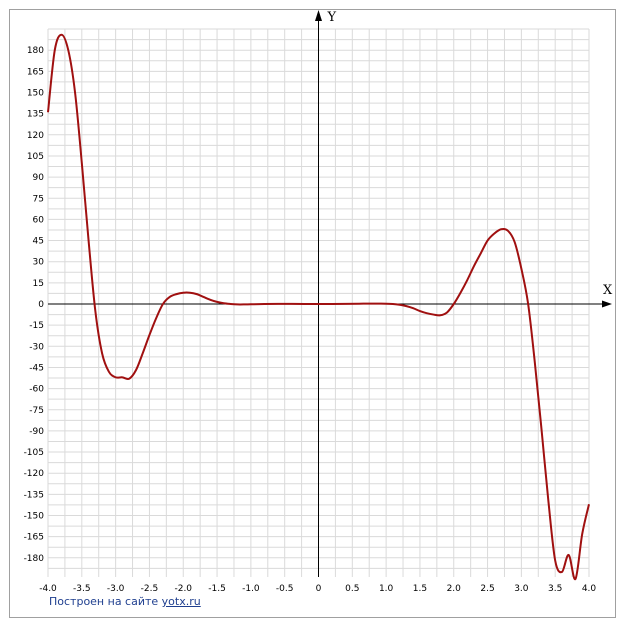 The image size is (627, 630). I want to click on y-axis-label: Y, so click(332, 17).